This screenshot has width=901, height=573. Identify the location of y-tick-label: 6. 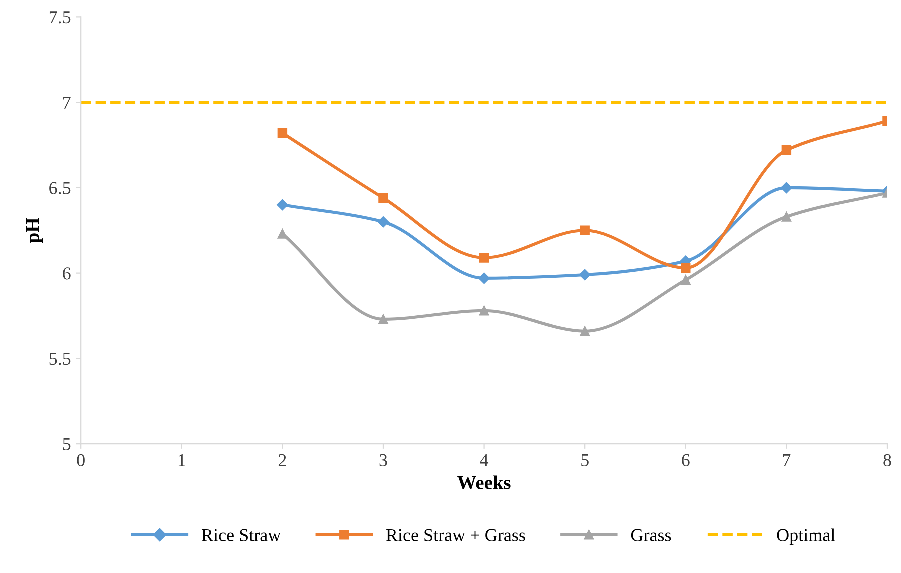
(67, 274).